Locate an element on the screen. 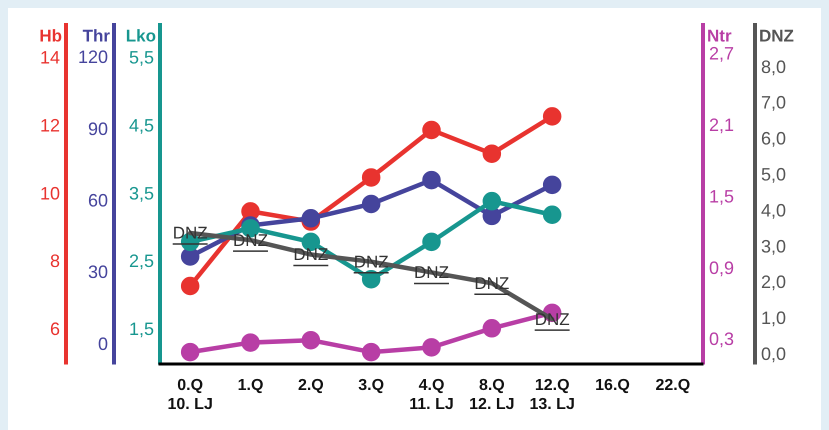 The height and width of the screenshot is (430, 829). x-tick-label: 2.Q is located at coordinates (311, 385).